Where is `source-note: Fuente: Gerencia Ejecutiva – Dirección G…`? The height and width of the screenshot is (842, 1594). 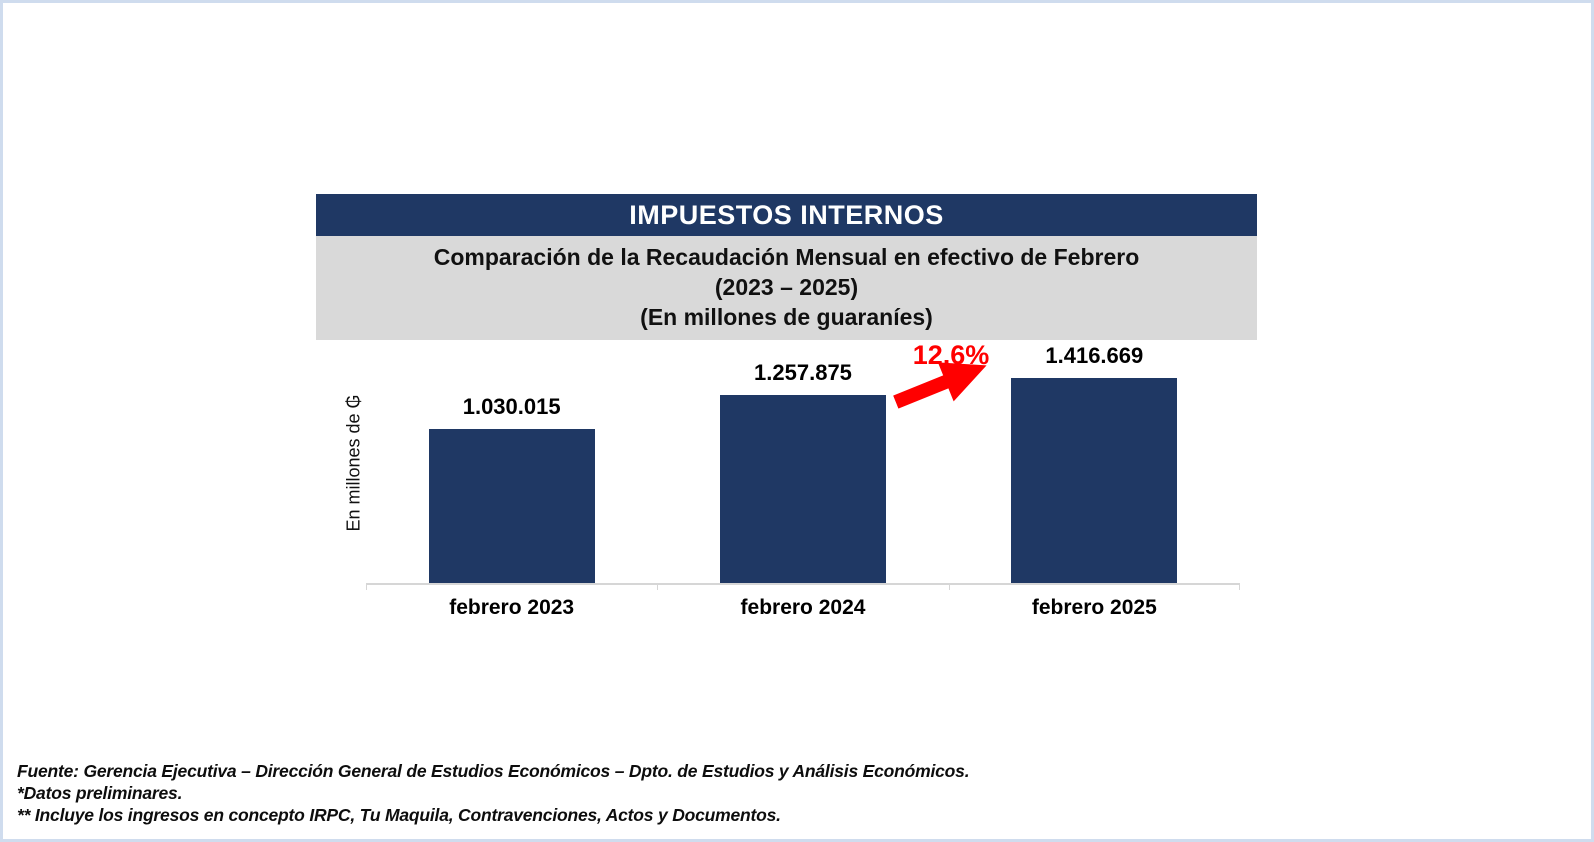 source-note: Fuente: Gerencia Ejecutiva – Dirección G… is located at coordinates (493, 771).